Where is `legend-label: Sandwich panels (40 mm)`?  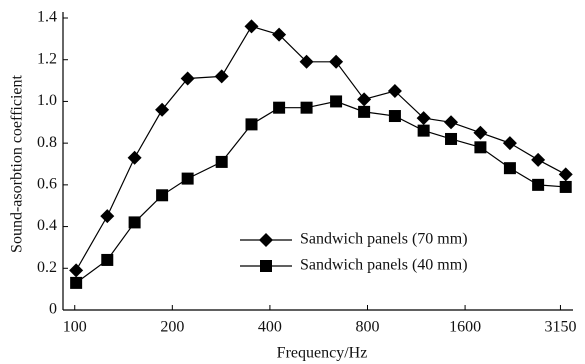
legend-label: Sandwich panels (40 mm) is located at coordinates (384, 265).